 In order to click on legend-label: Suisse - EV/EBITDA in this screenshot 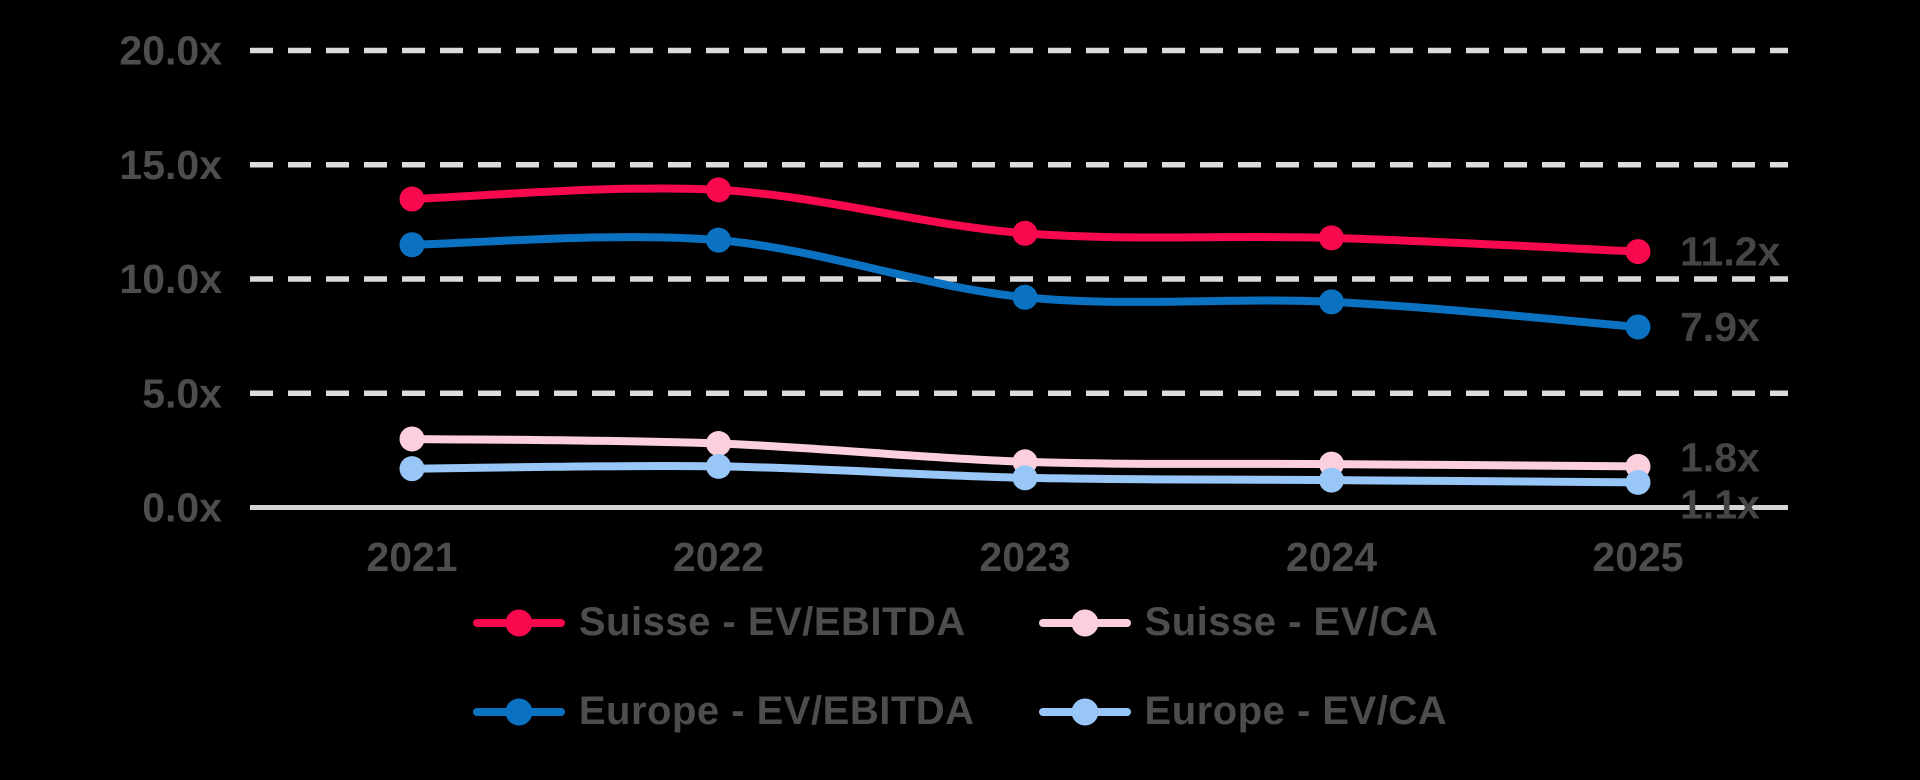, I will do `click(772, 622)`.